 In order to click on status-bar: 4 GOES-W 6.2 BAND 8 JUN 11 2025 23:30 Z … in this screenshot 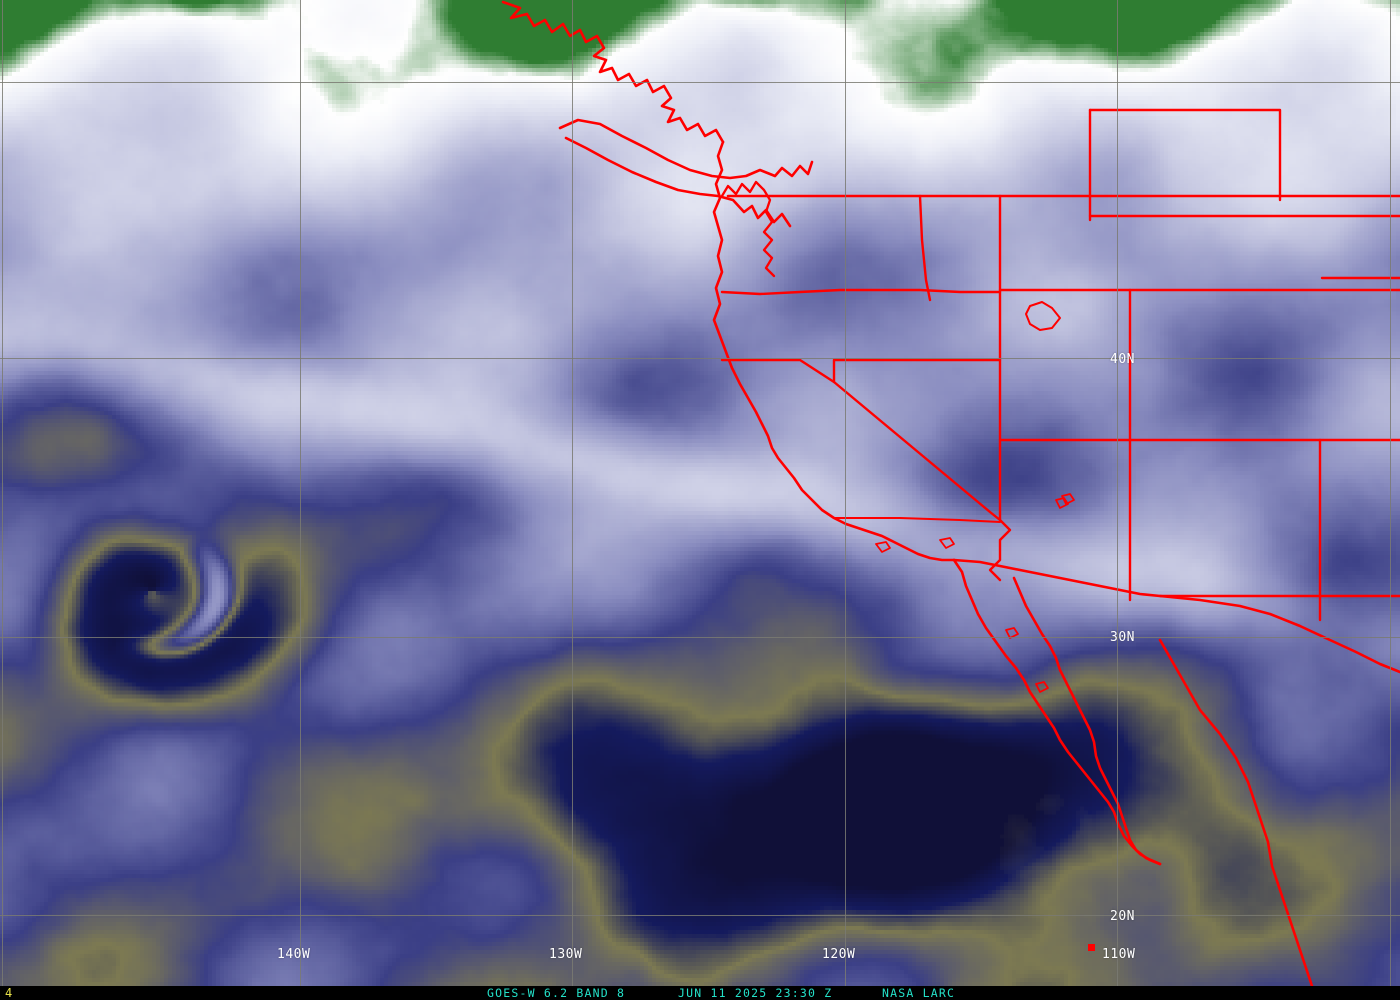, I will do `click(700, 993)`.